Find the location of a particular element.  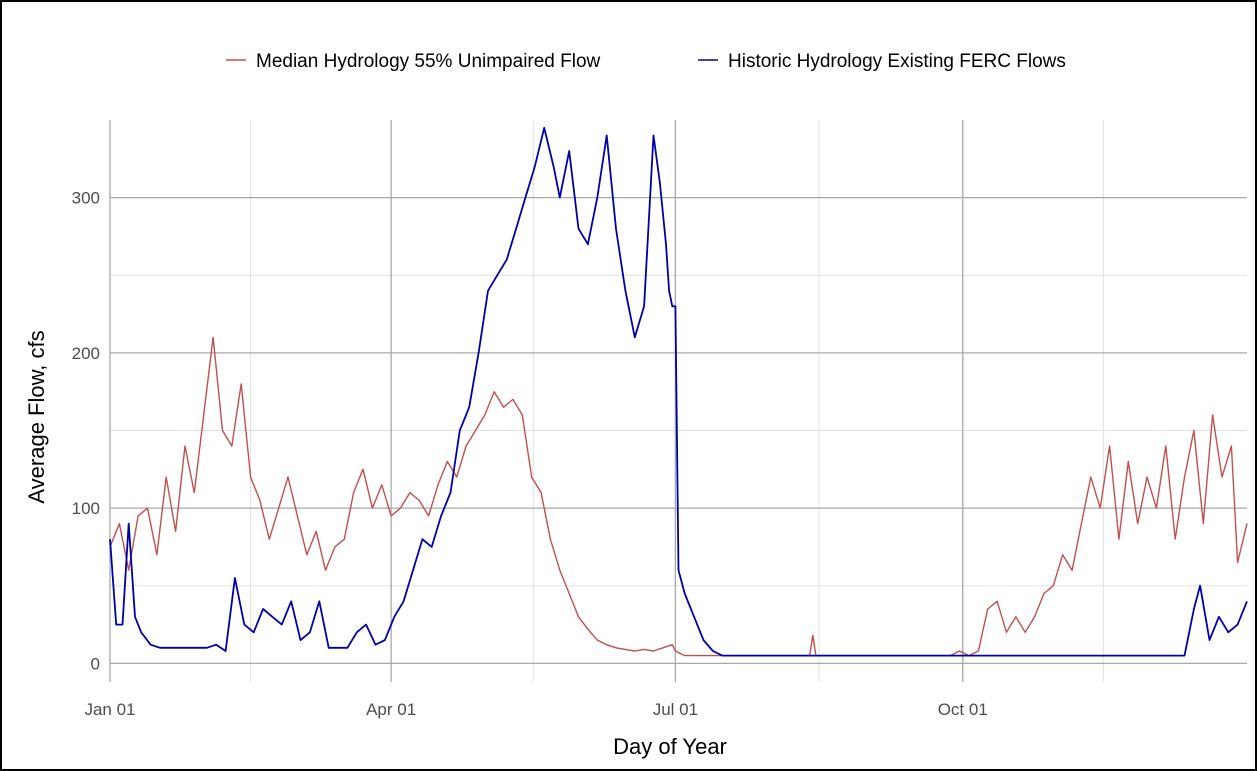

x-axis-title: Day of Year is located at coordinates (670, 746).